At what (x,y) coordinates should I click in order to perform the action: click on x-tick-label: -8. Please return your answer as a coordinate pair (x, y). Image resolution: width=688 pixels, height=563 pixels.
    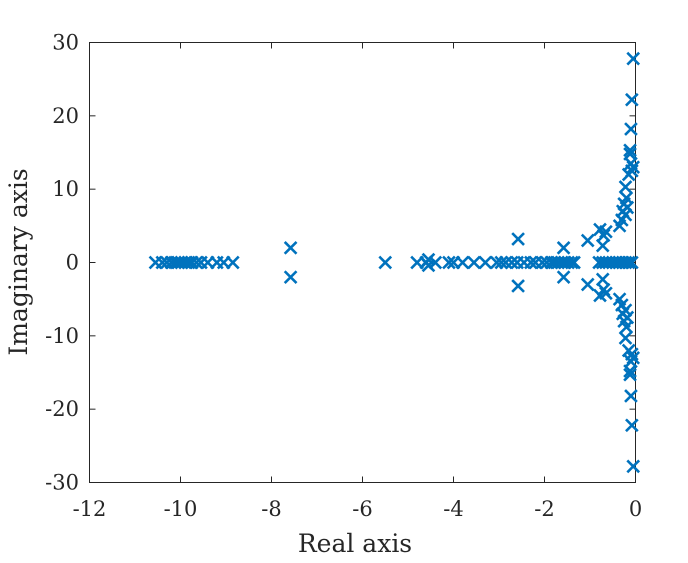
    Looking at the image, I should click on (271, 509).